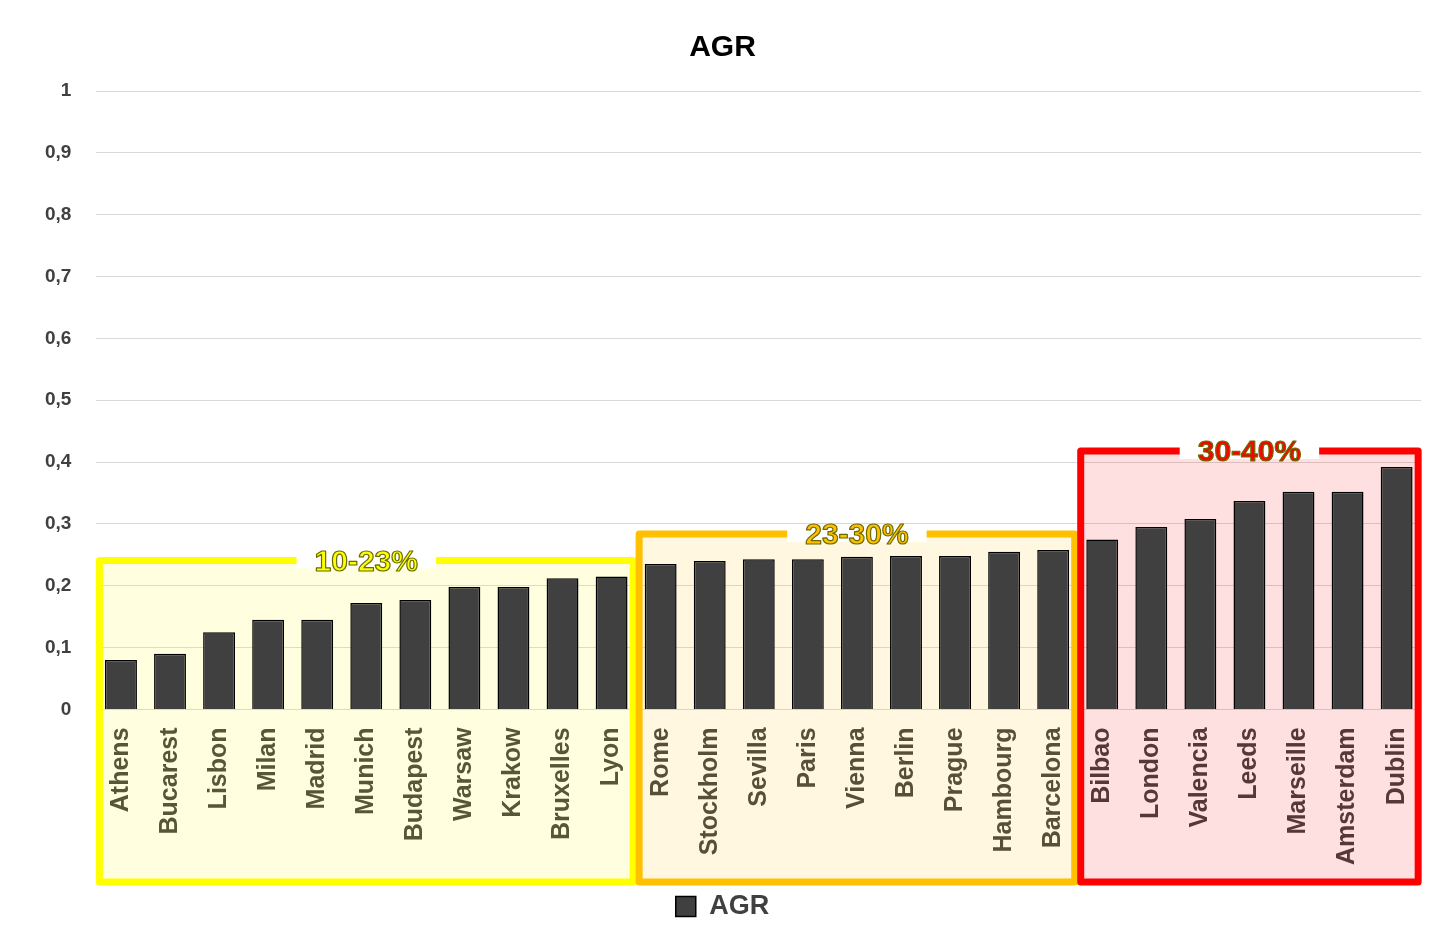 Image resolution: width=1445 pixels, height=950 pixels. I want to click on x-tick-label: Barcelona, so click(1051, 787).